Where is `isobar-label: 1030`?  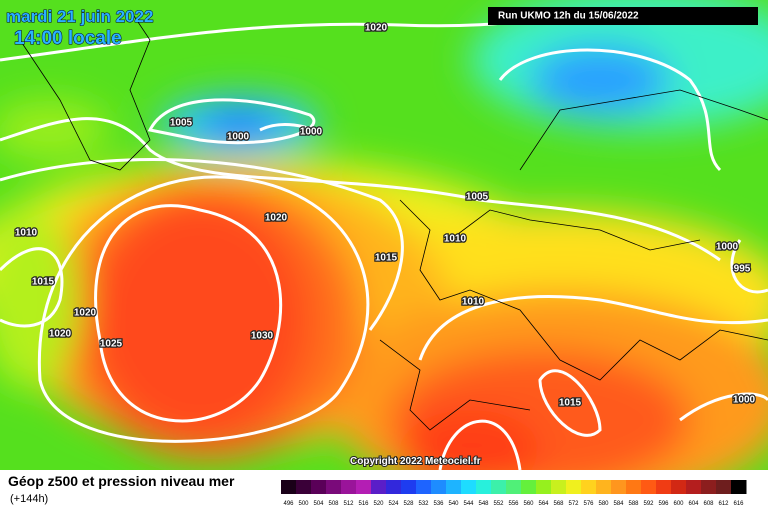
isobar-label: 1030 is located at coordinates (262, 336).